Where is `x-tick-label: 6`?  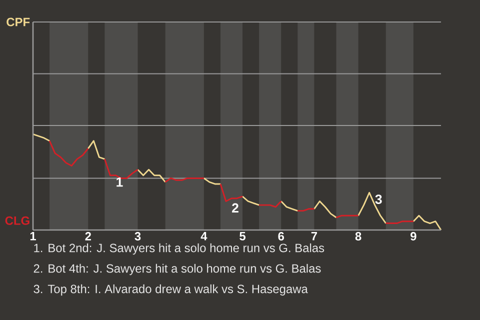 x-tick-label: 6 is located at coordinates (281, 236).